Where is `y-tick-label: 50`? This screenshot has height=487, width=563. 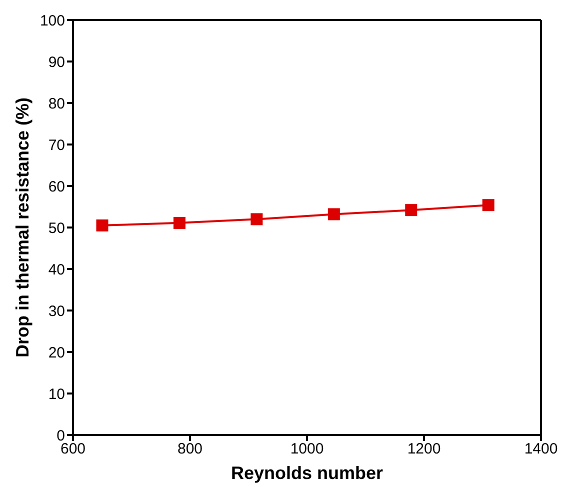
y-tick-label: 50 is located at coordinates (56, 228).